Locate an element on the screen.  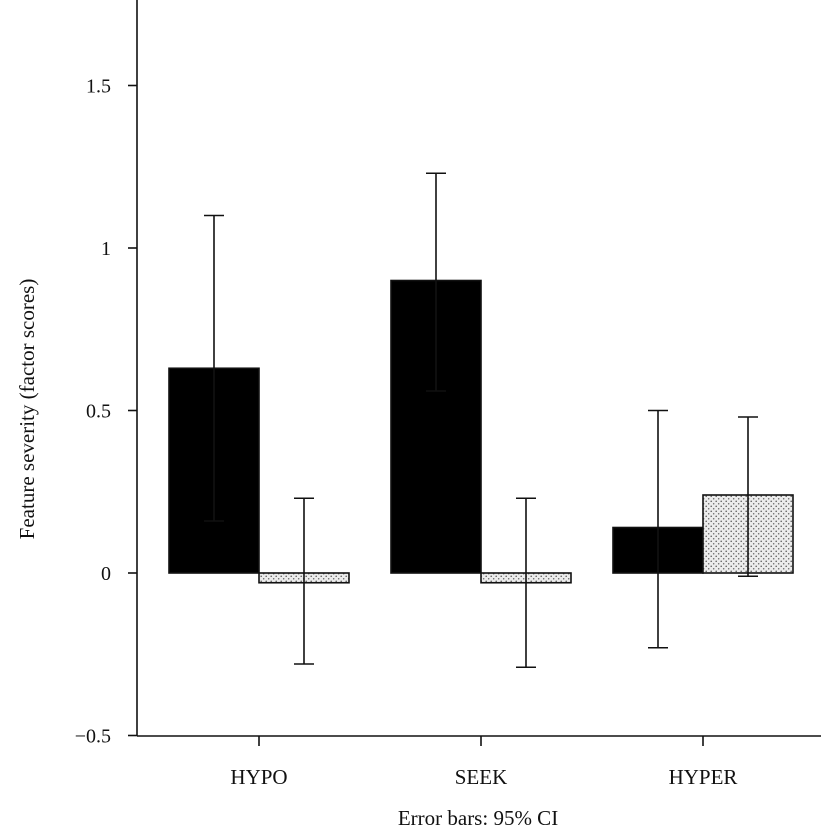
x-tick-label: HYPER is located at coordinates (703, 777).